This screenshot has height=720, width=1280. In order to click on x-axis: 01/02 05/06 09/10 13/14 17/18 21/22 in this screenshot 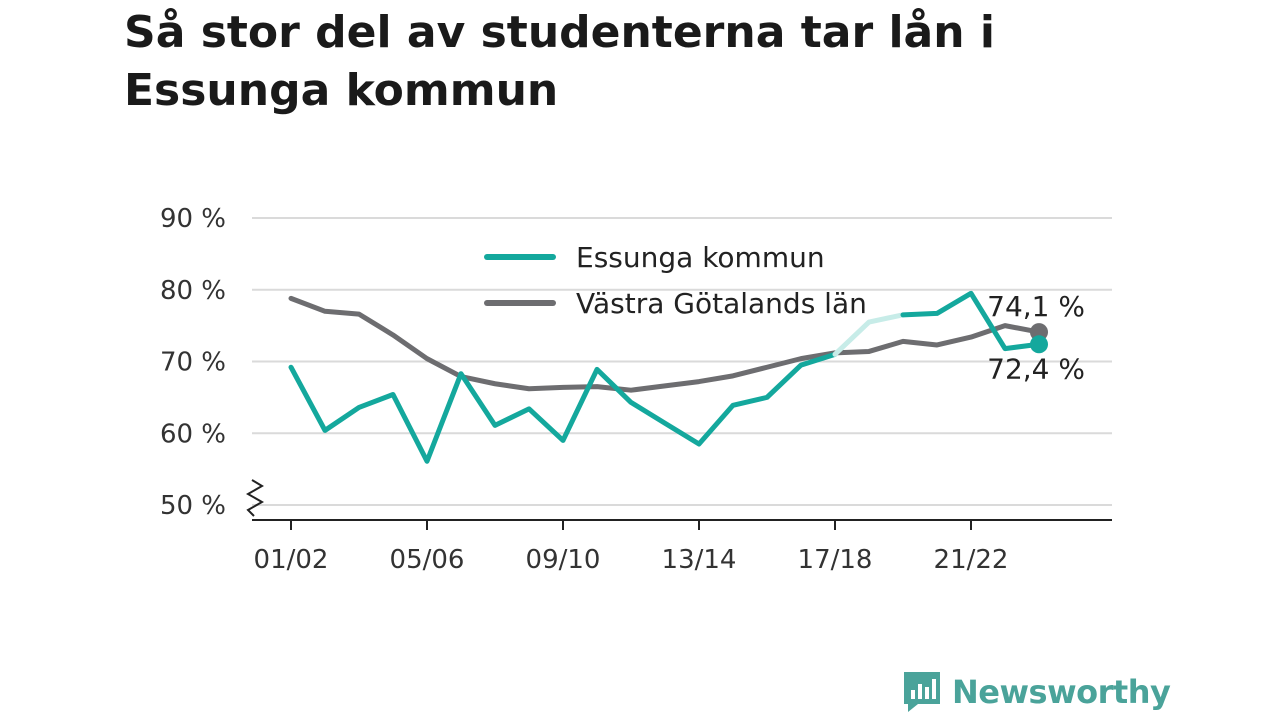, I will do `click(682, 547)`.